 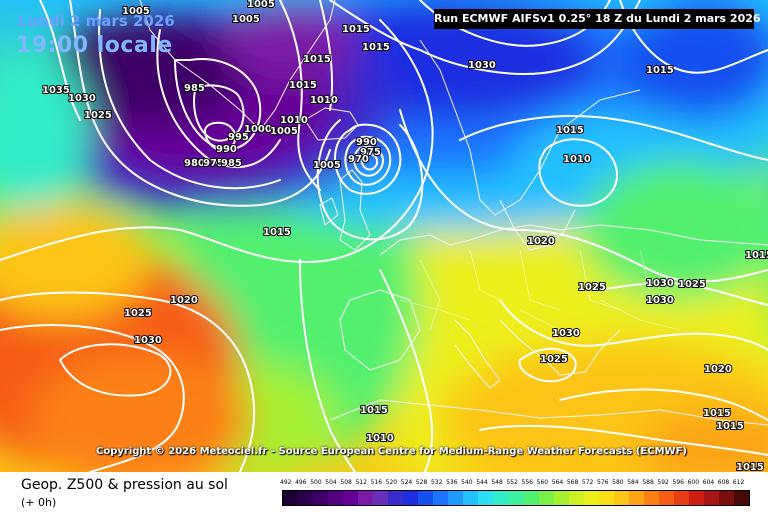 What do you see at coordinates (366, 142) in the screenshot?
I see `isobar-label: 990` at bounding box center [366, 142].